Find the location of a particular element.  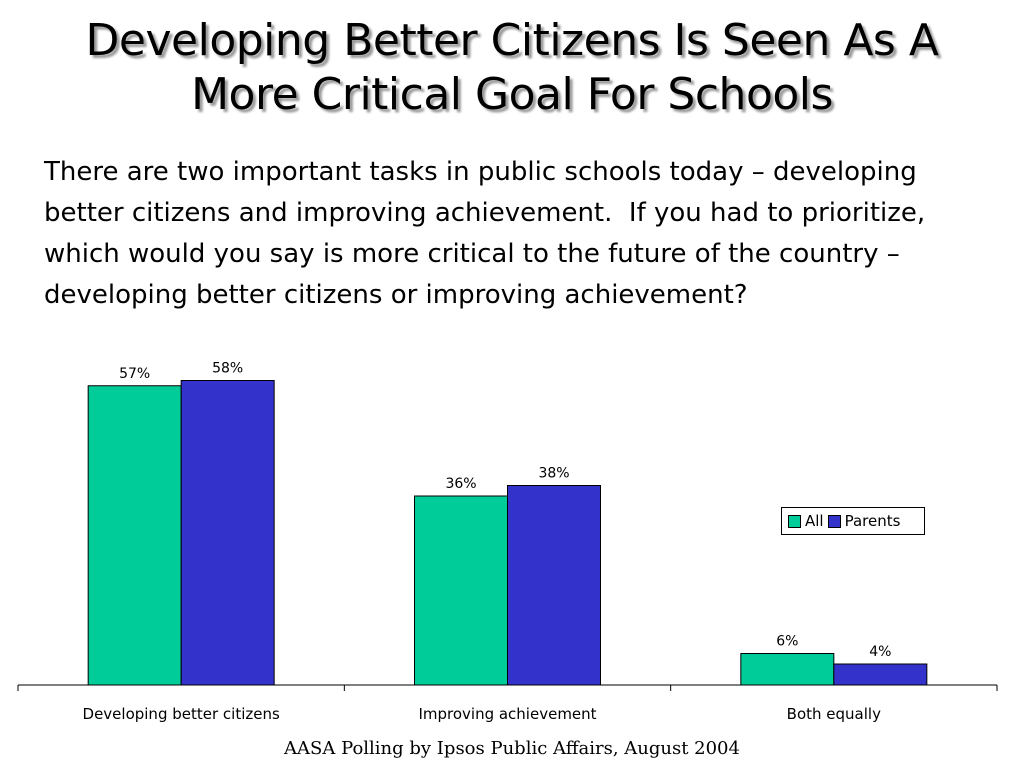

legend-label-parents: Parents is located at coordinates (872, 521).